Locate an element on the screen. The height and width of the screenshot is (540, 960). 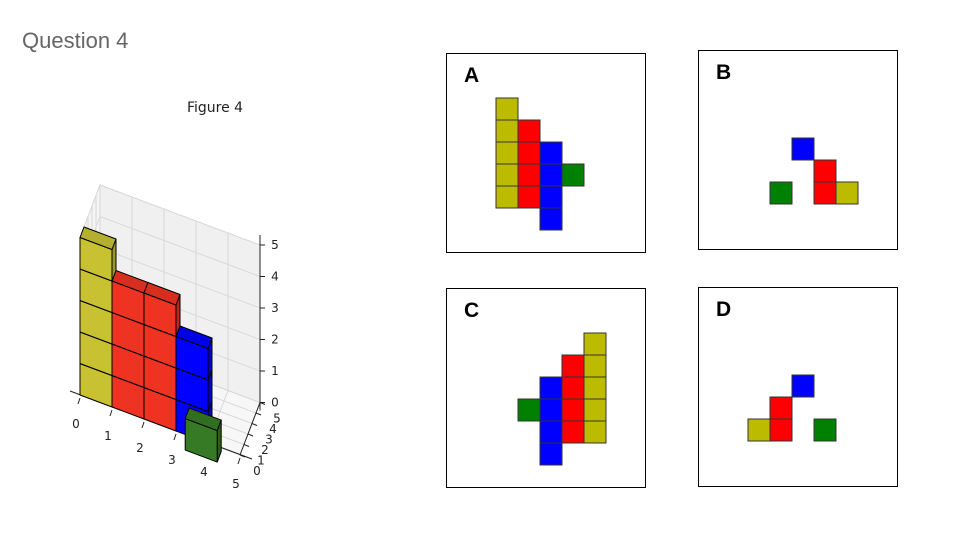
z-tick-label: 3 is located at coordinates (275, 308).